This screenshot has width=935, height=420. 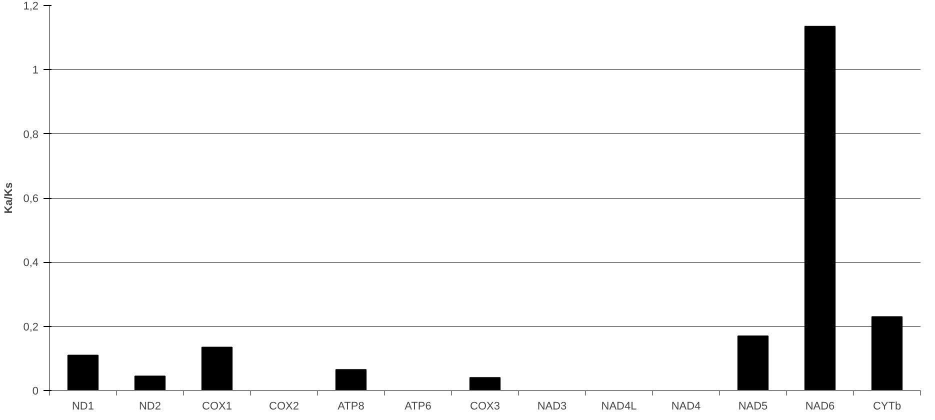 I want to click on x-tick-label: COX3, so click(x=485, y=406).